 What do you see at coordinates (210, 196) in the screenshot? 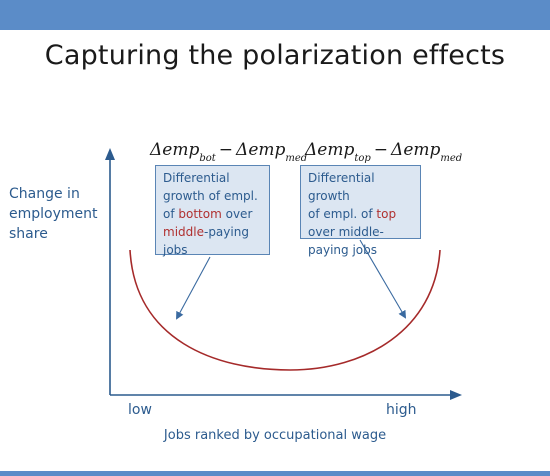
I see `callout-line: growth of empl.` at bounding box center [210, 196].